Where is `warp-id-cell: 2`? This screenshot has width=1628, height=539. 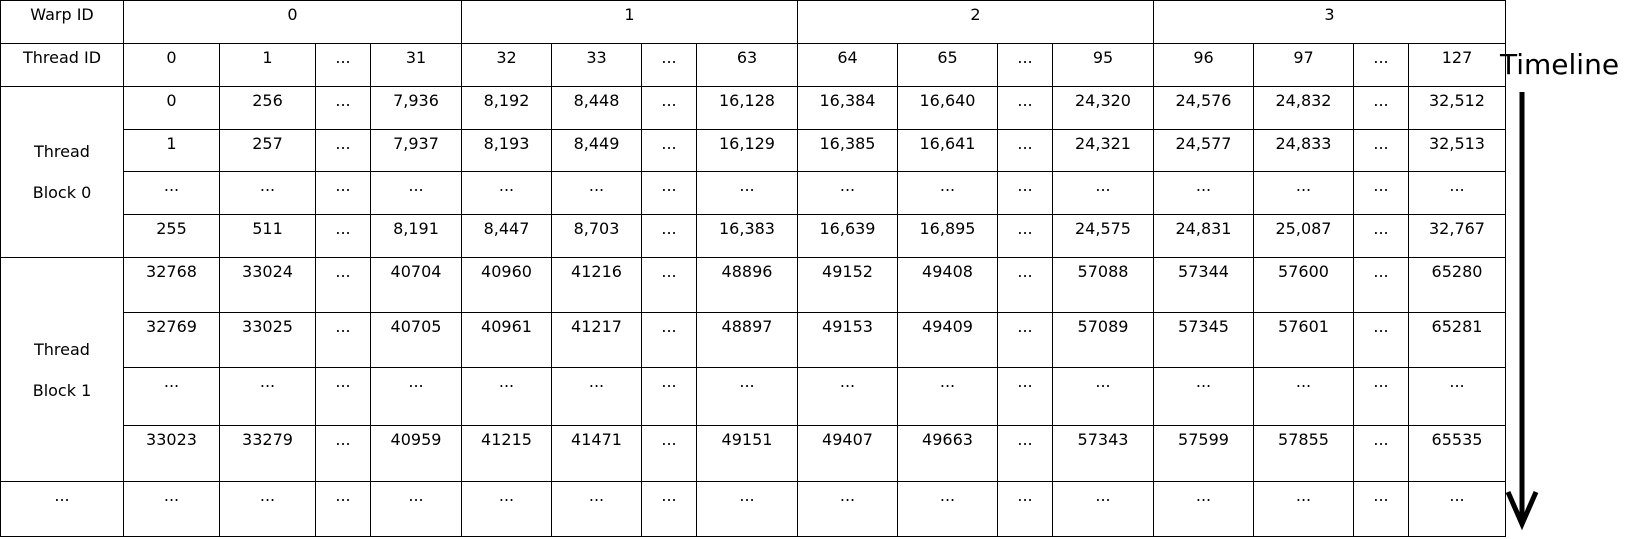
warp-id-cell: 2 is located at coordinates (975, 22).